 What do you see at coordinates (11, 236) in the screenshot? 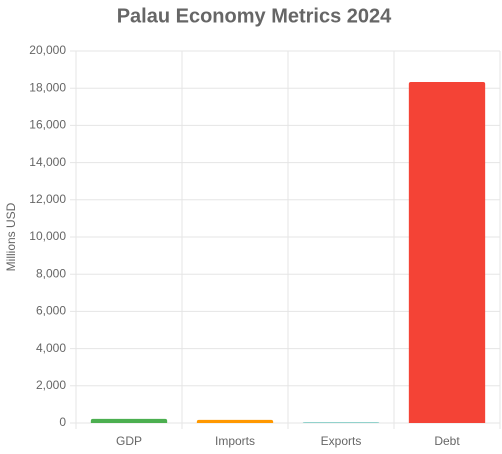
I see `y-axis-label: Millions USD` at bounding box center [11, 236].